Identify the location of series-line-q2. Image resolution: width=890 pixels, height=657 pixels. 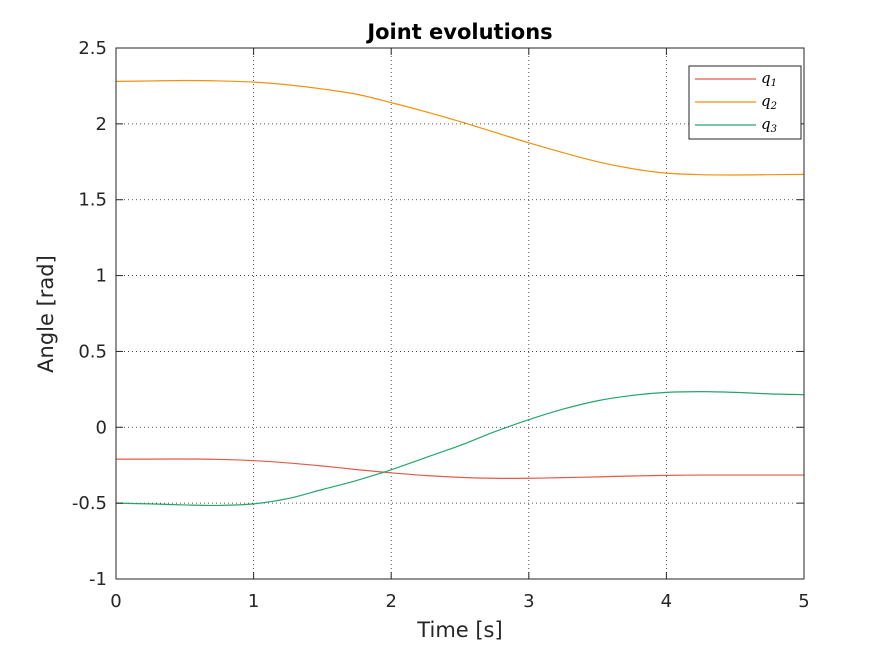
(460, 127).